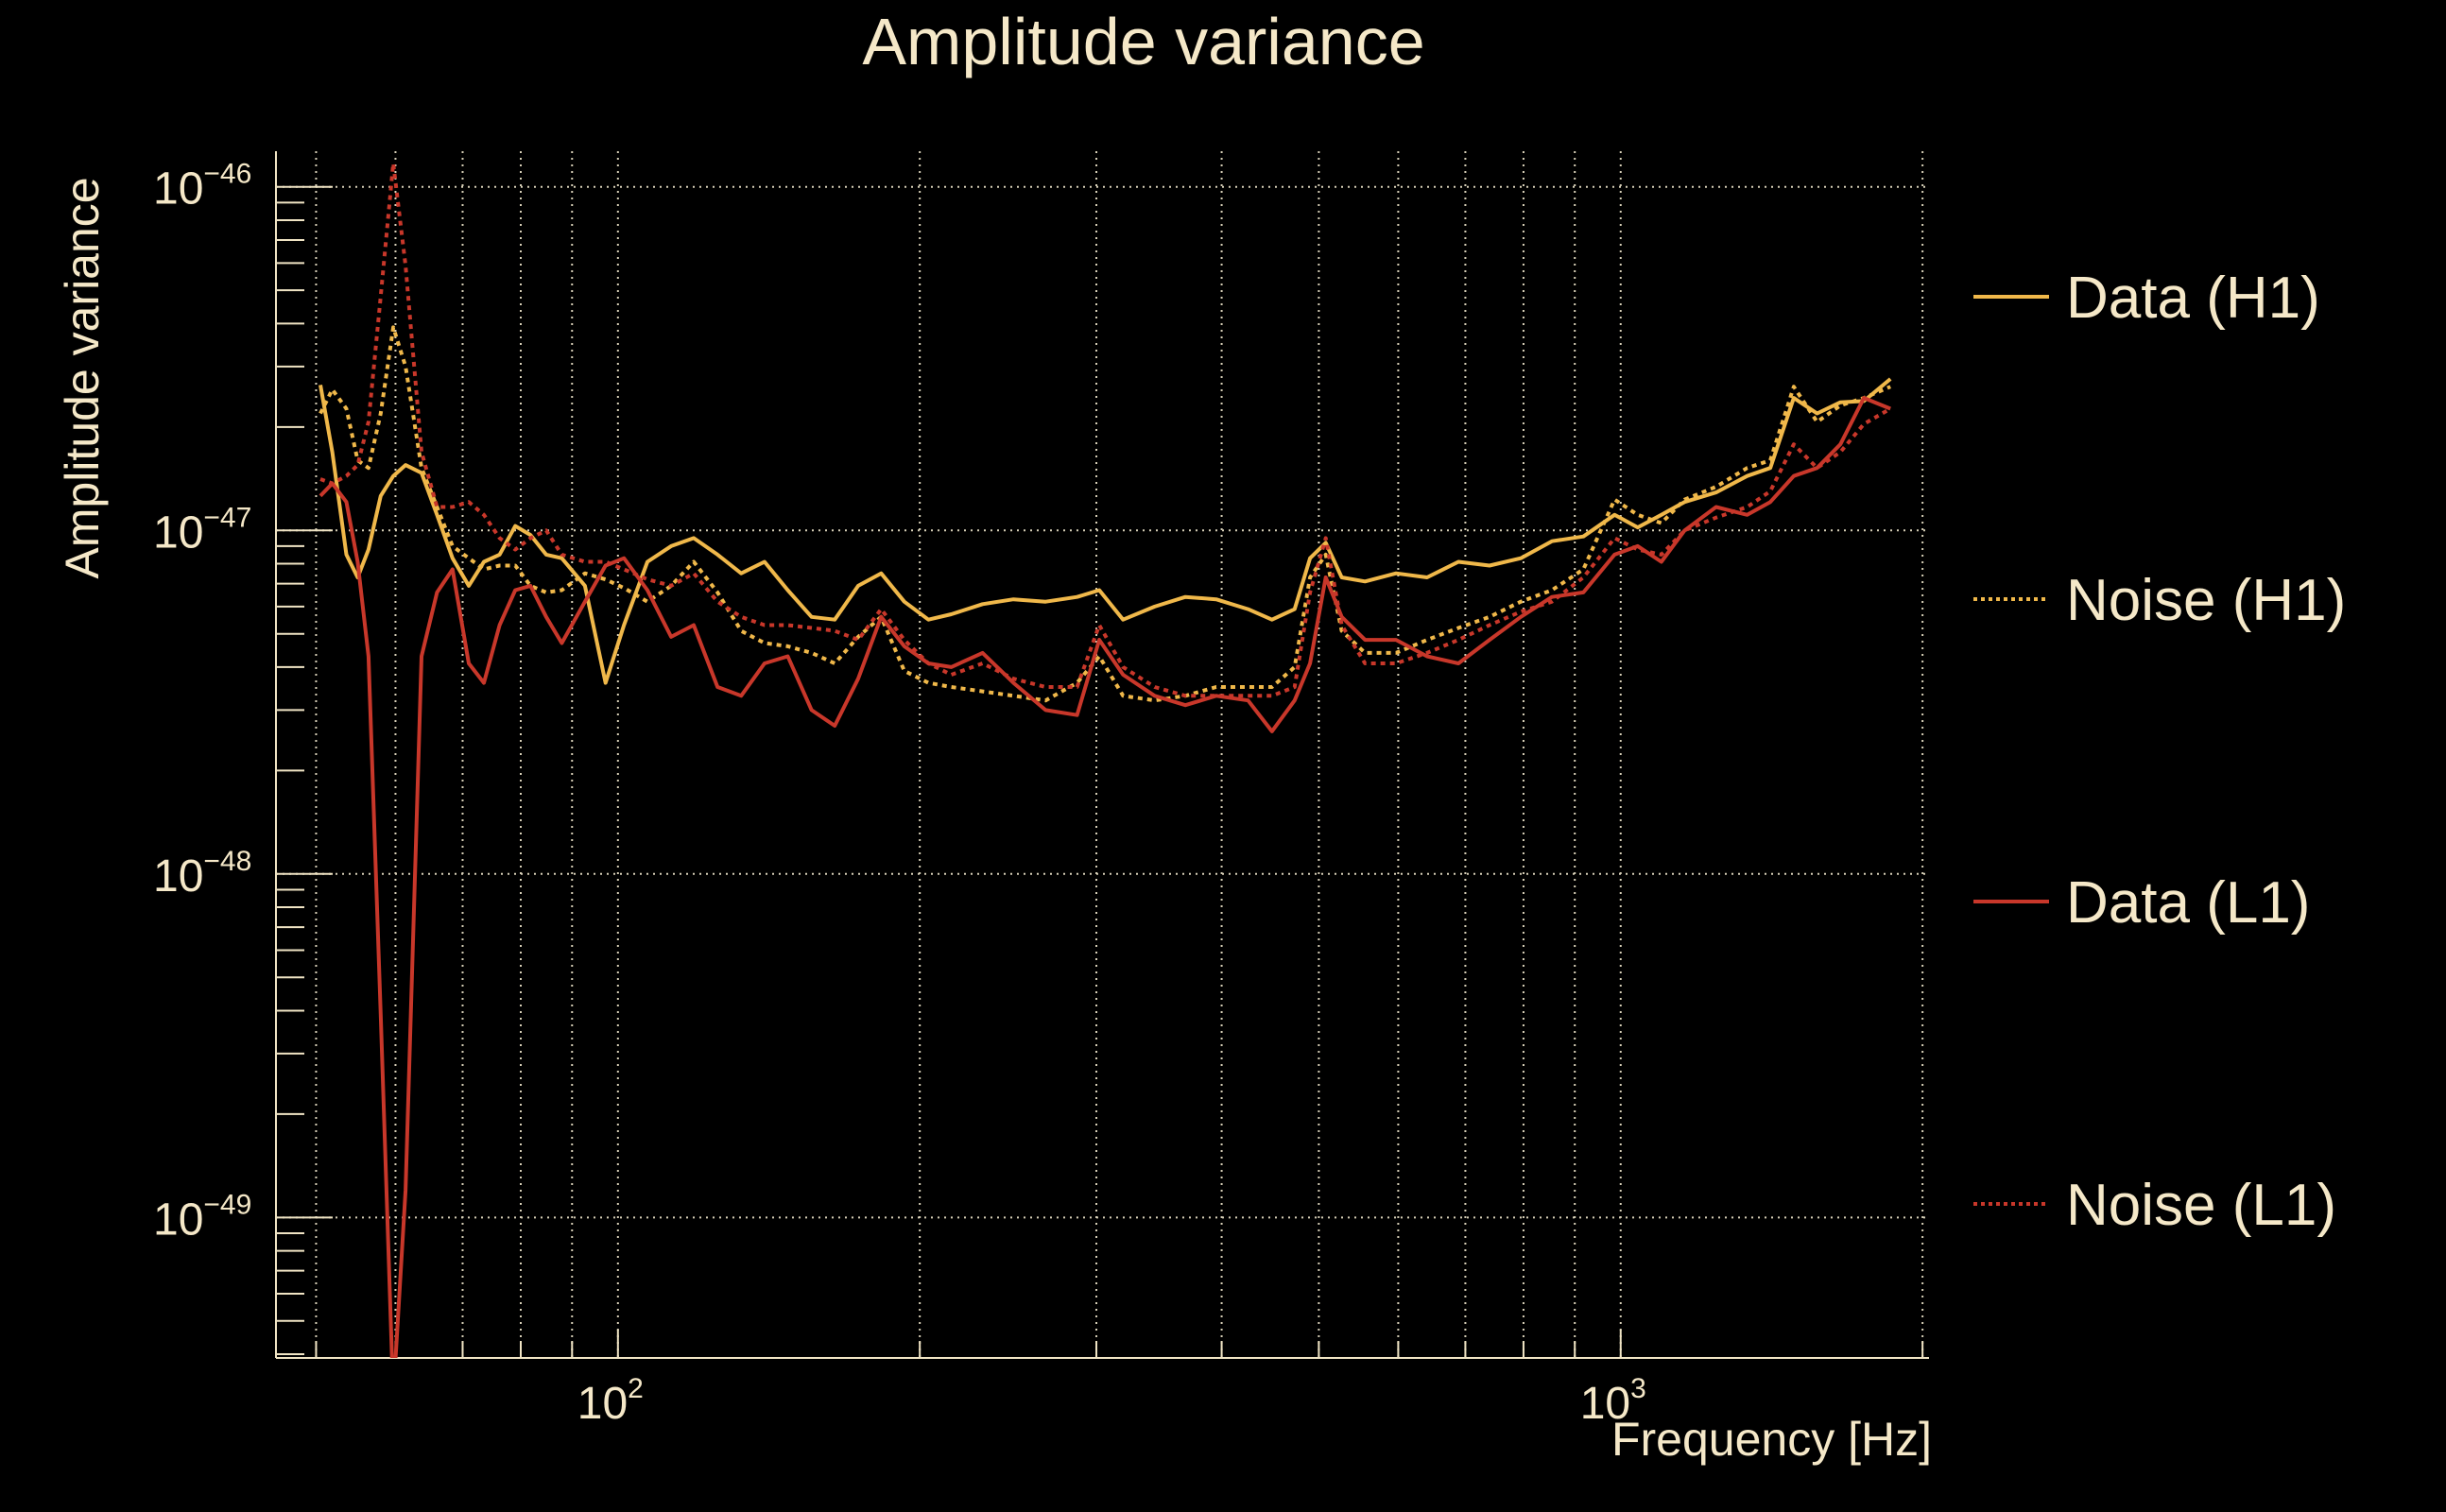 The width and height of the screenshot is (2446, 1512). Describe the element at coordinates (1143, 41) in the screenshot. I see `chart-title: Amplitude variance` at that location.